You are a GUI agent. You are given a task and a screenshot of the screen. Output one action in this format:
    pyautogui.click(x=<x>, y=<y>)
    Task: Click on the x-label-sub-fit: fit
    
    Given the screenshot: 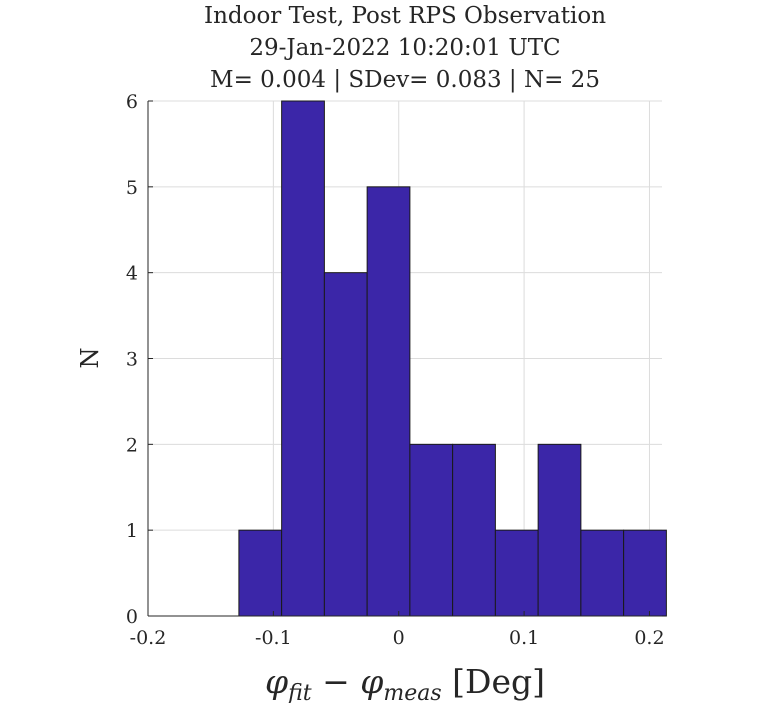 What is the action you would take?
    pyautogui.click(x=299, y=692)
    